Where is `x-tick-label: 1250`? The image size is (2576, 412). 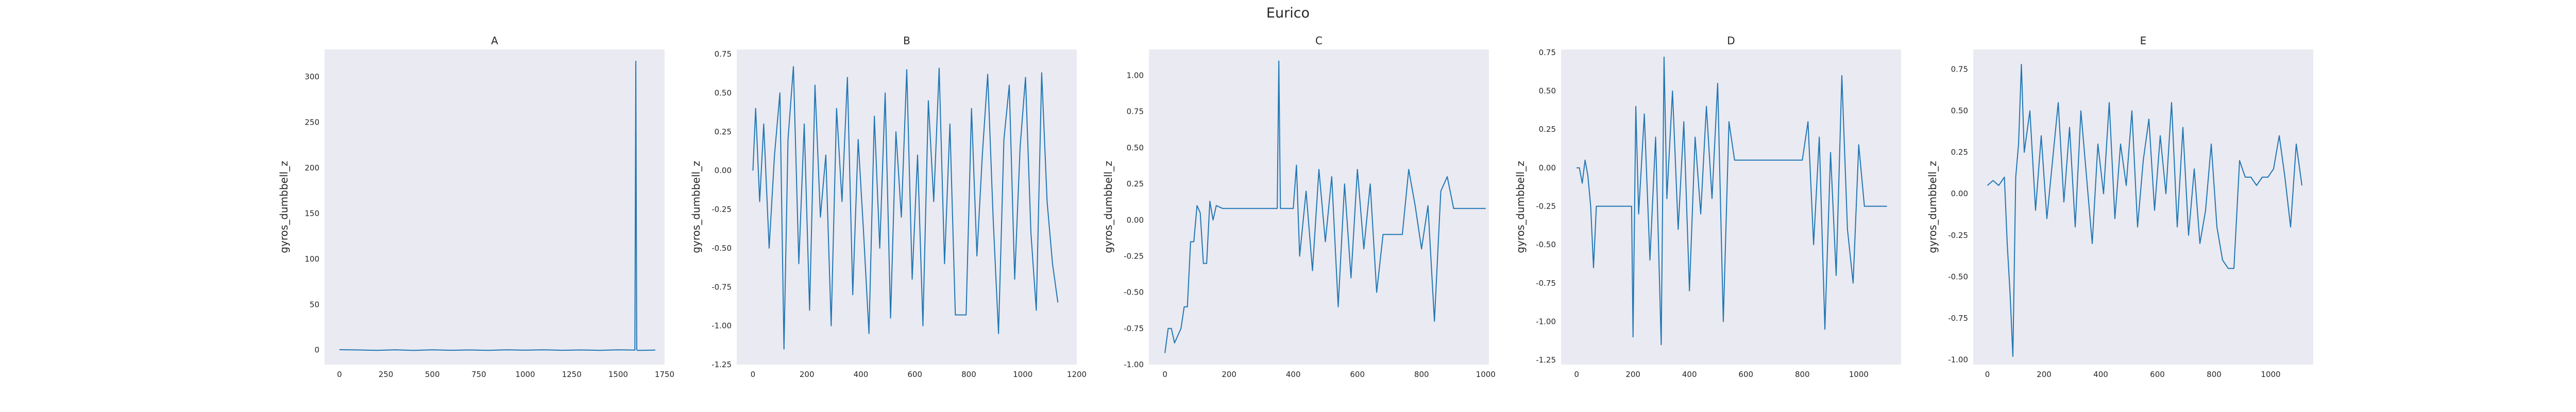 x-tick-label: 1250 is located at coordinates (572, 375).